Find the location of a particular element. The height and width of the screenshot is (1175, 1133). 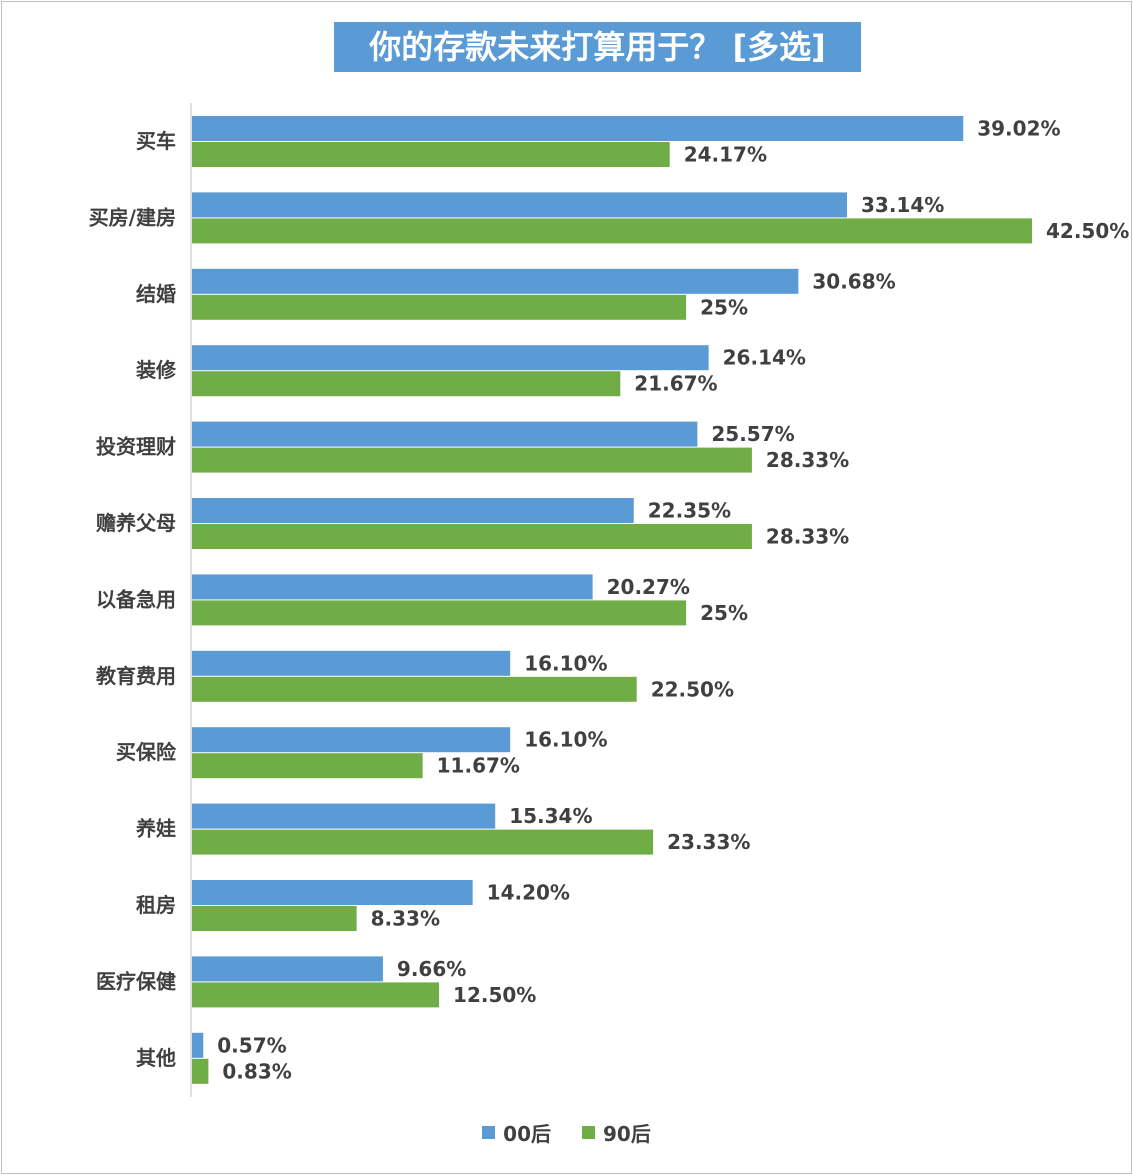

data-label: 39.02% is located at coordinates (1018, 129).